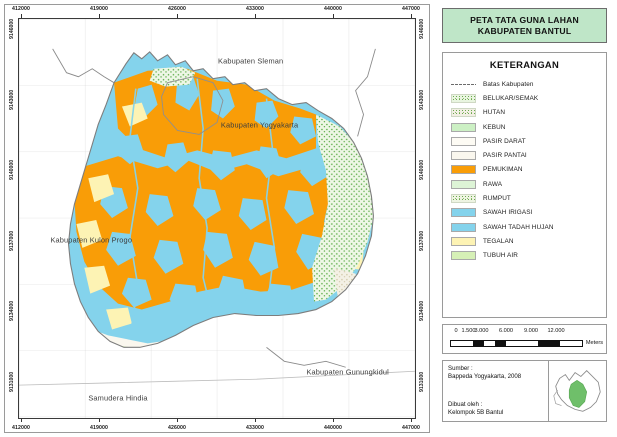 This screenshot has height=437, width=617. Describe the element at coordinates (508, 84) in the screenshot. I see `legend-label: Batas Kabupaten` at that location.